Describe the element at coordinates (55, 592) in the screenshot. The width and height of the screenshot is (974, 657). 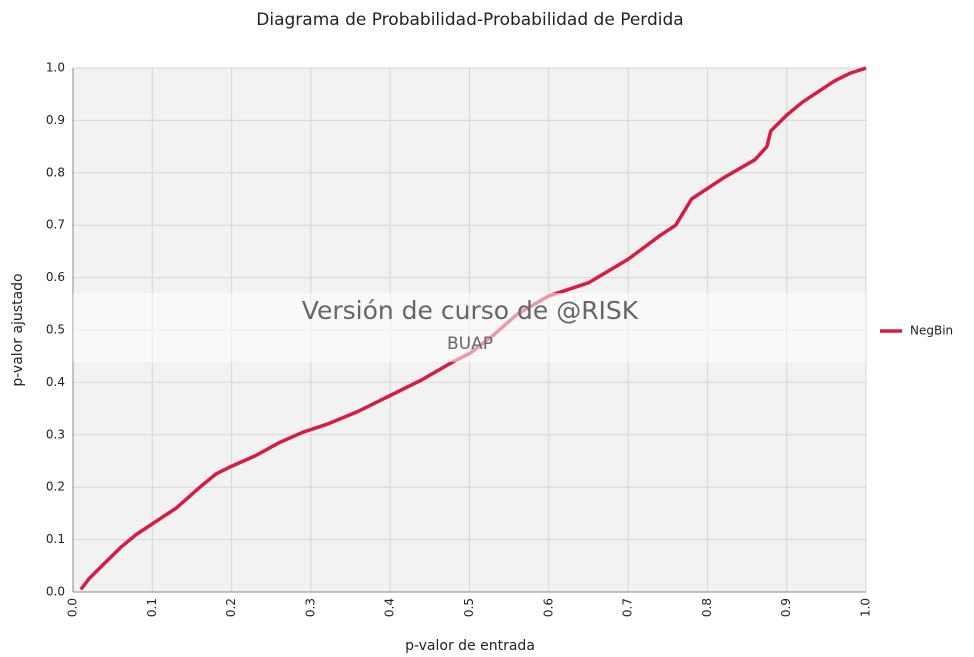
I see `y-tick-label: 0.0` at that location.